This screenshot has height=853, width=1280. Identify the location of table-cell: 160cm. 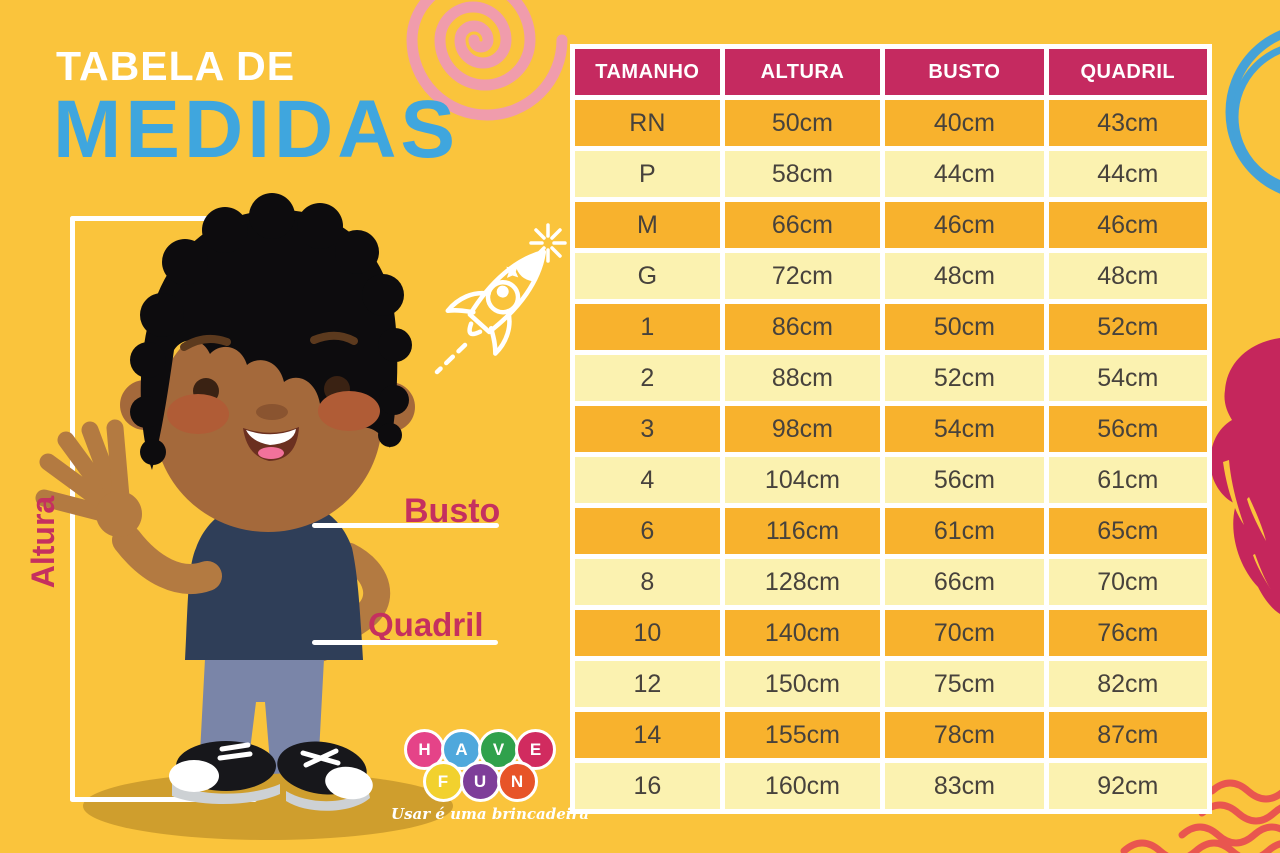
(802, 786).